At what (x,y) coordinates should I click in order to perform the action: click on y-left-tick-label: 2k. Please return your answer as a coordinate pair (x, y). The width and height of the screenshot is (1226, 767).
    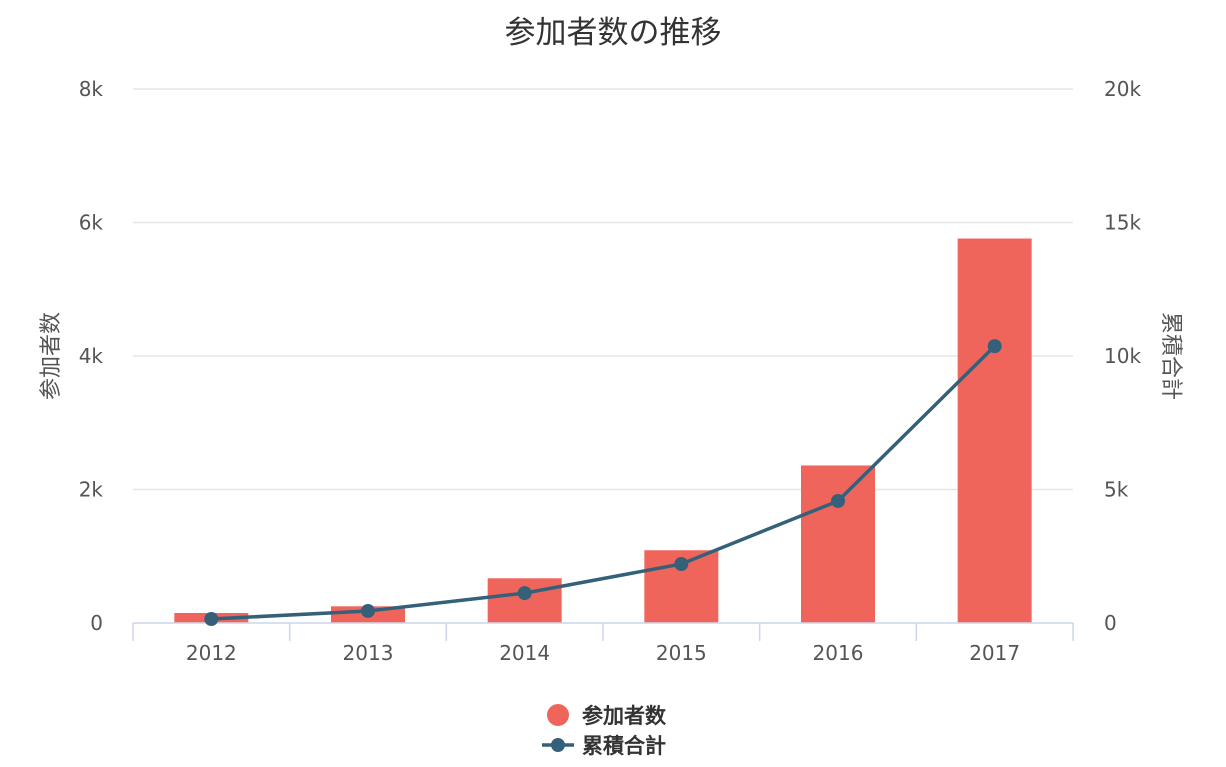
    Looking at the image, I should click on (91, 490).